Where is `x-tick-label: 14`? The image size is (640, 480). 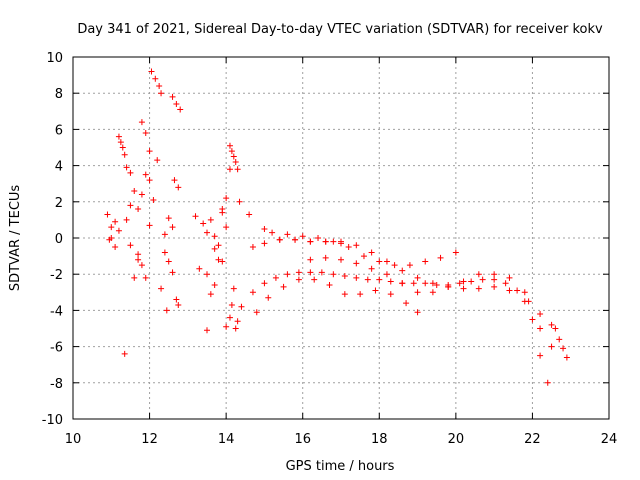
x-tick-label: 14 is located at coordinates (226, 439).